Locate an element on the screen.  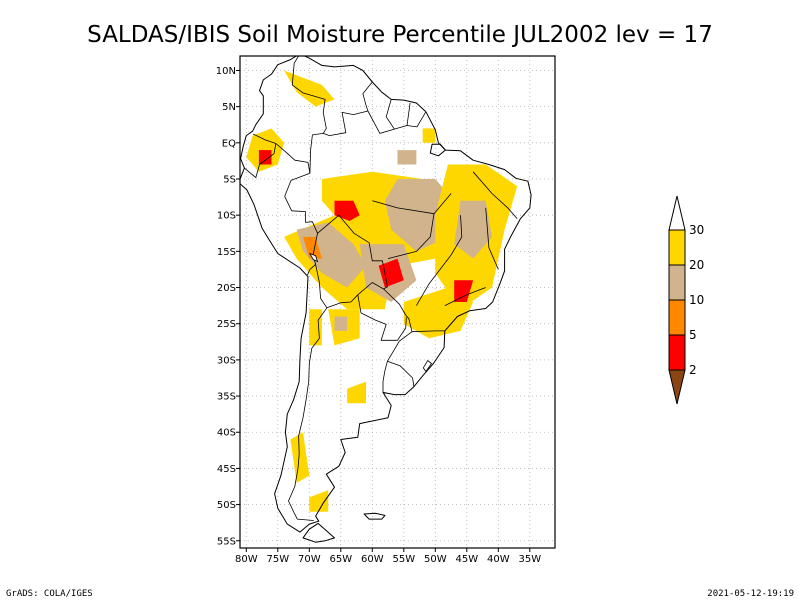
latitude-axis: 10N 5N EQ 5S 10S 15S 20S 25S 30S 35S 40S 45S 50S 55S is located at coordinates (228, 306).